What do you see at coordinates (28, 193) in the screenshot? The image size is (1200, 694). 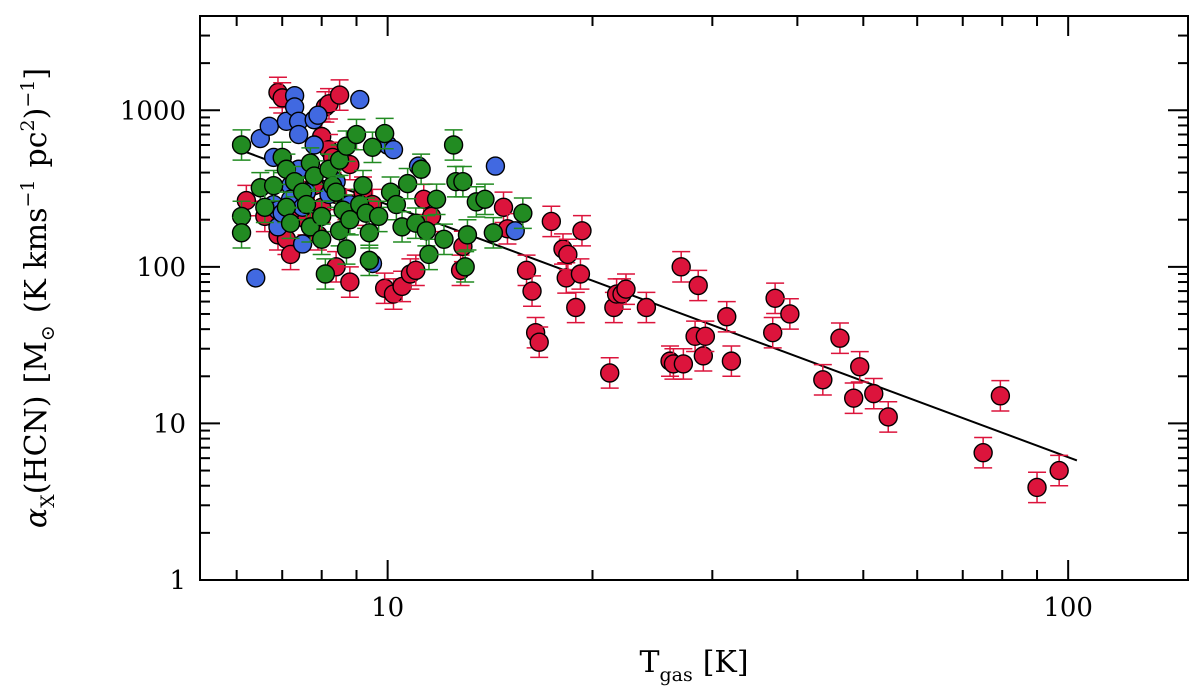 I see `y-label-sup-a: −1` at bounding box center [28, 193].